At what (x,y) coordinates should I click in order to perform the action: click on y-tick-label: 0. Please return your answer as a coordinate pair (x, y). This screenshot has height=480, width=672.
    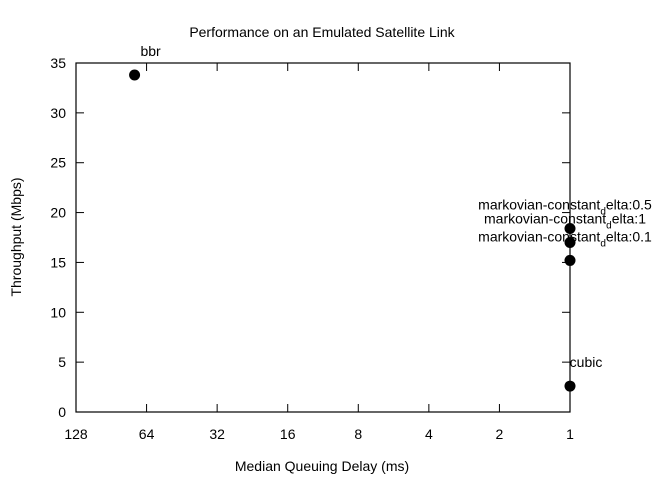
    Looking at the image, I should click on (62, 412).